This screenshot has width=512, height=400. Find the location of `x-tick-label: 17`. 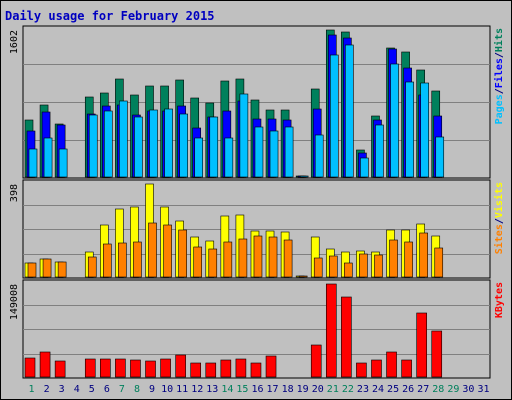

x-tick-label: 17 is located at coordinates (273, 389).